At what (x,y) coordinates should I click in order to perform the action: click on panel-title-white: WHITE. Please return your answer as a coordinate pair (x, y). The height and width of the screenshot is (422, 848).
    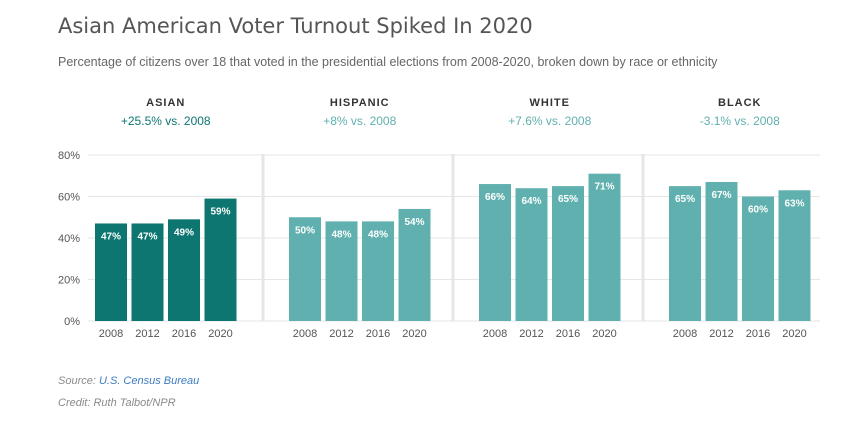
    Looking at the image, I should click on (550, 103).